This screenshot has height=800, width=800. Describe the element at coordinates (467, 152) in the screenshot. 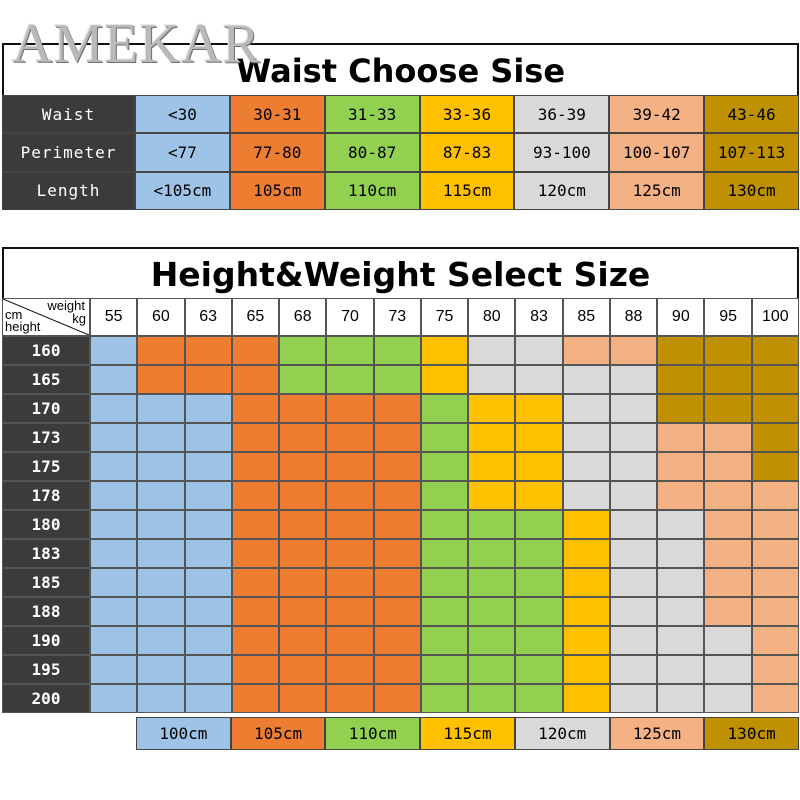

I see `perimeter-cell: 87-83` at that location.